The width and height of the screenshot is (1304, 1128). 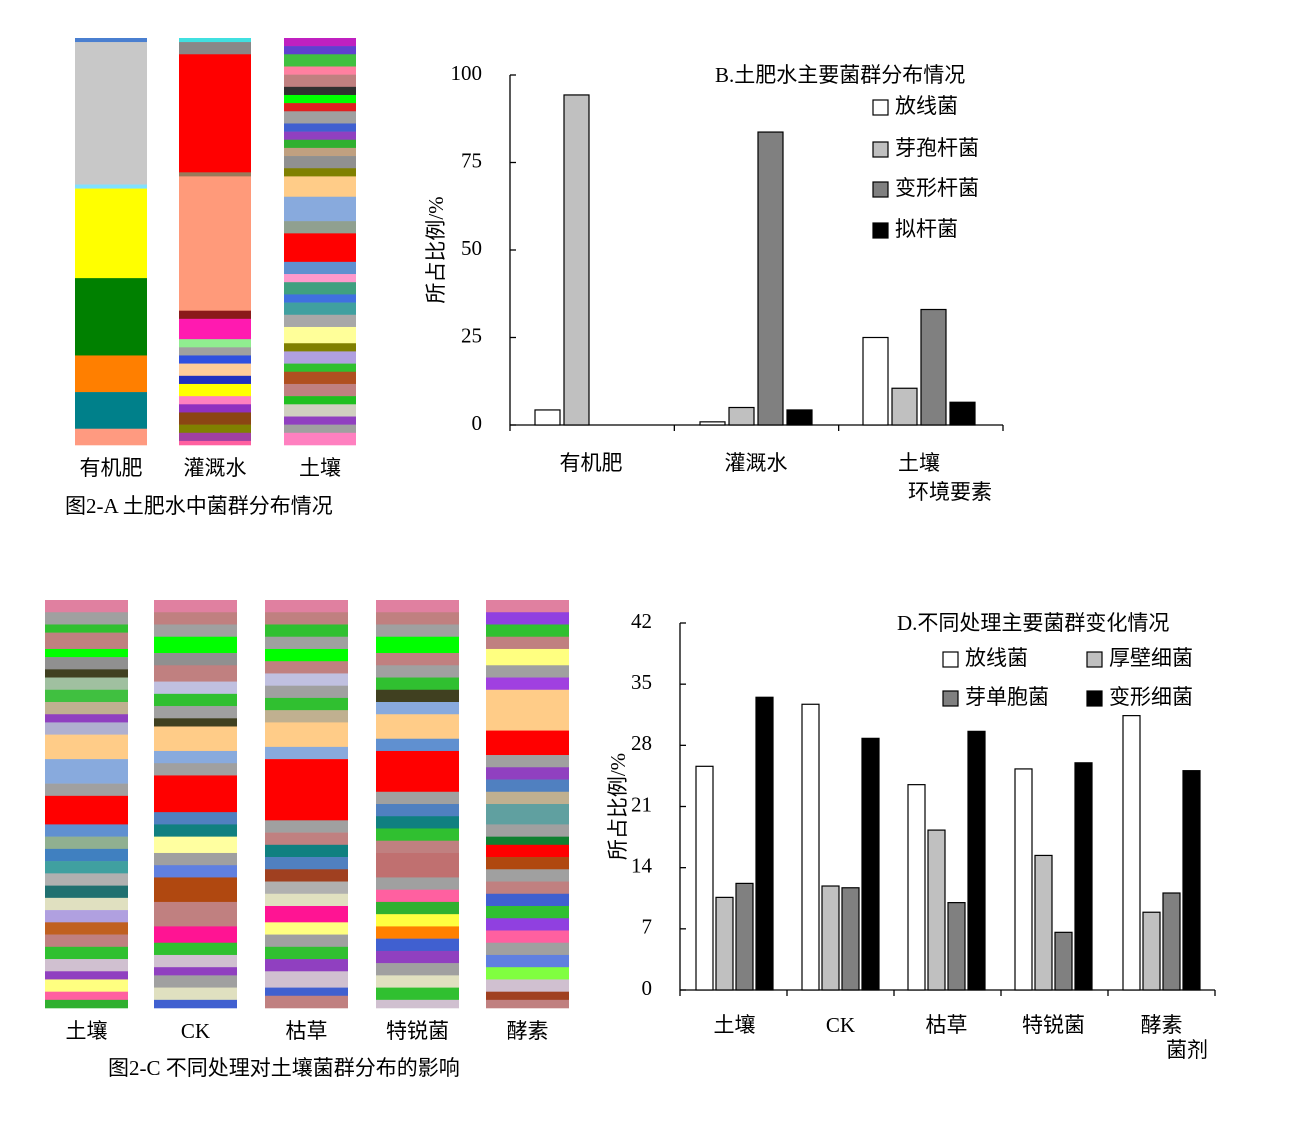 What do you see at coordinates (307, 1031) in the screenshot?
I see `category-label: 枯草` at bounding box center [307, 1031].